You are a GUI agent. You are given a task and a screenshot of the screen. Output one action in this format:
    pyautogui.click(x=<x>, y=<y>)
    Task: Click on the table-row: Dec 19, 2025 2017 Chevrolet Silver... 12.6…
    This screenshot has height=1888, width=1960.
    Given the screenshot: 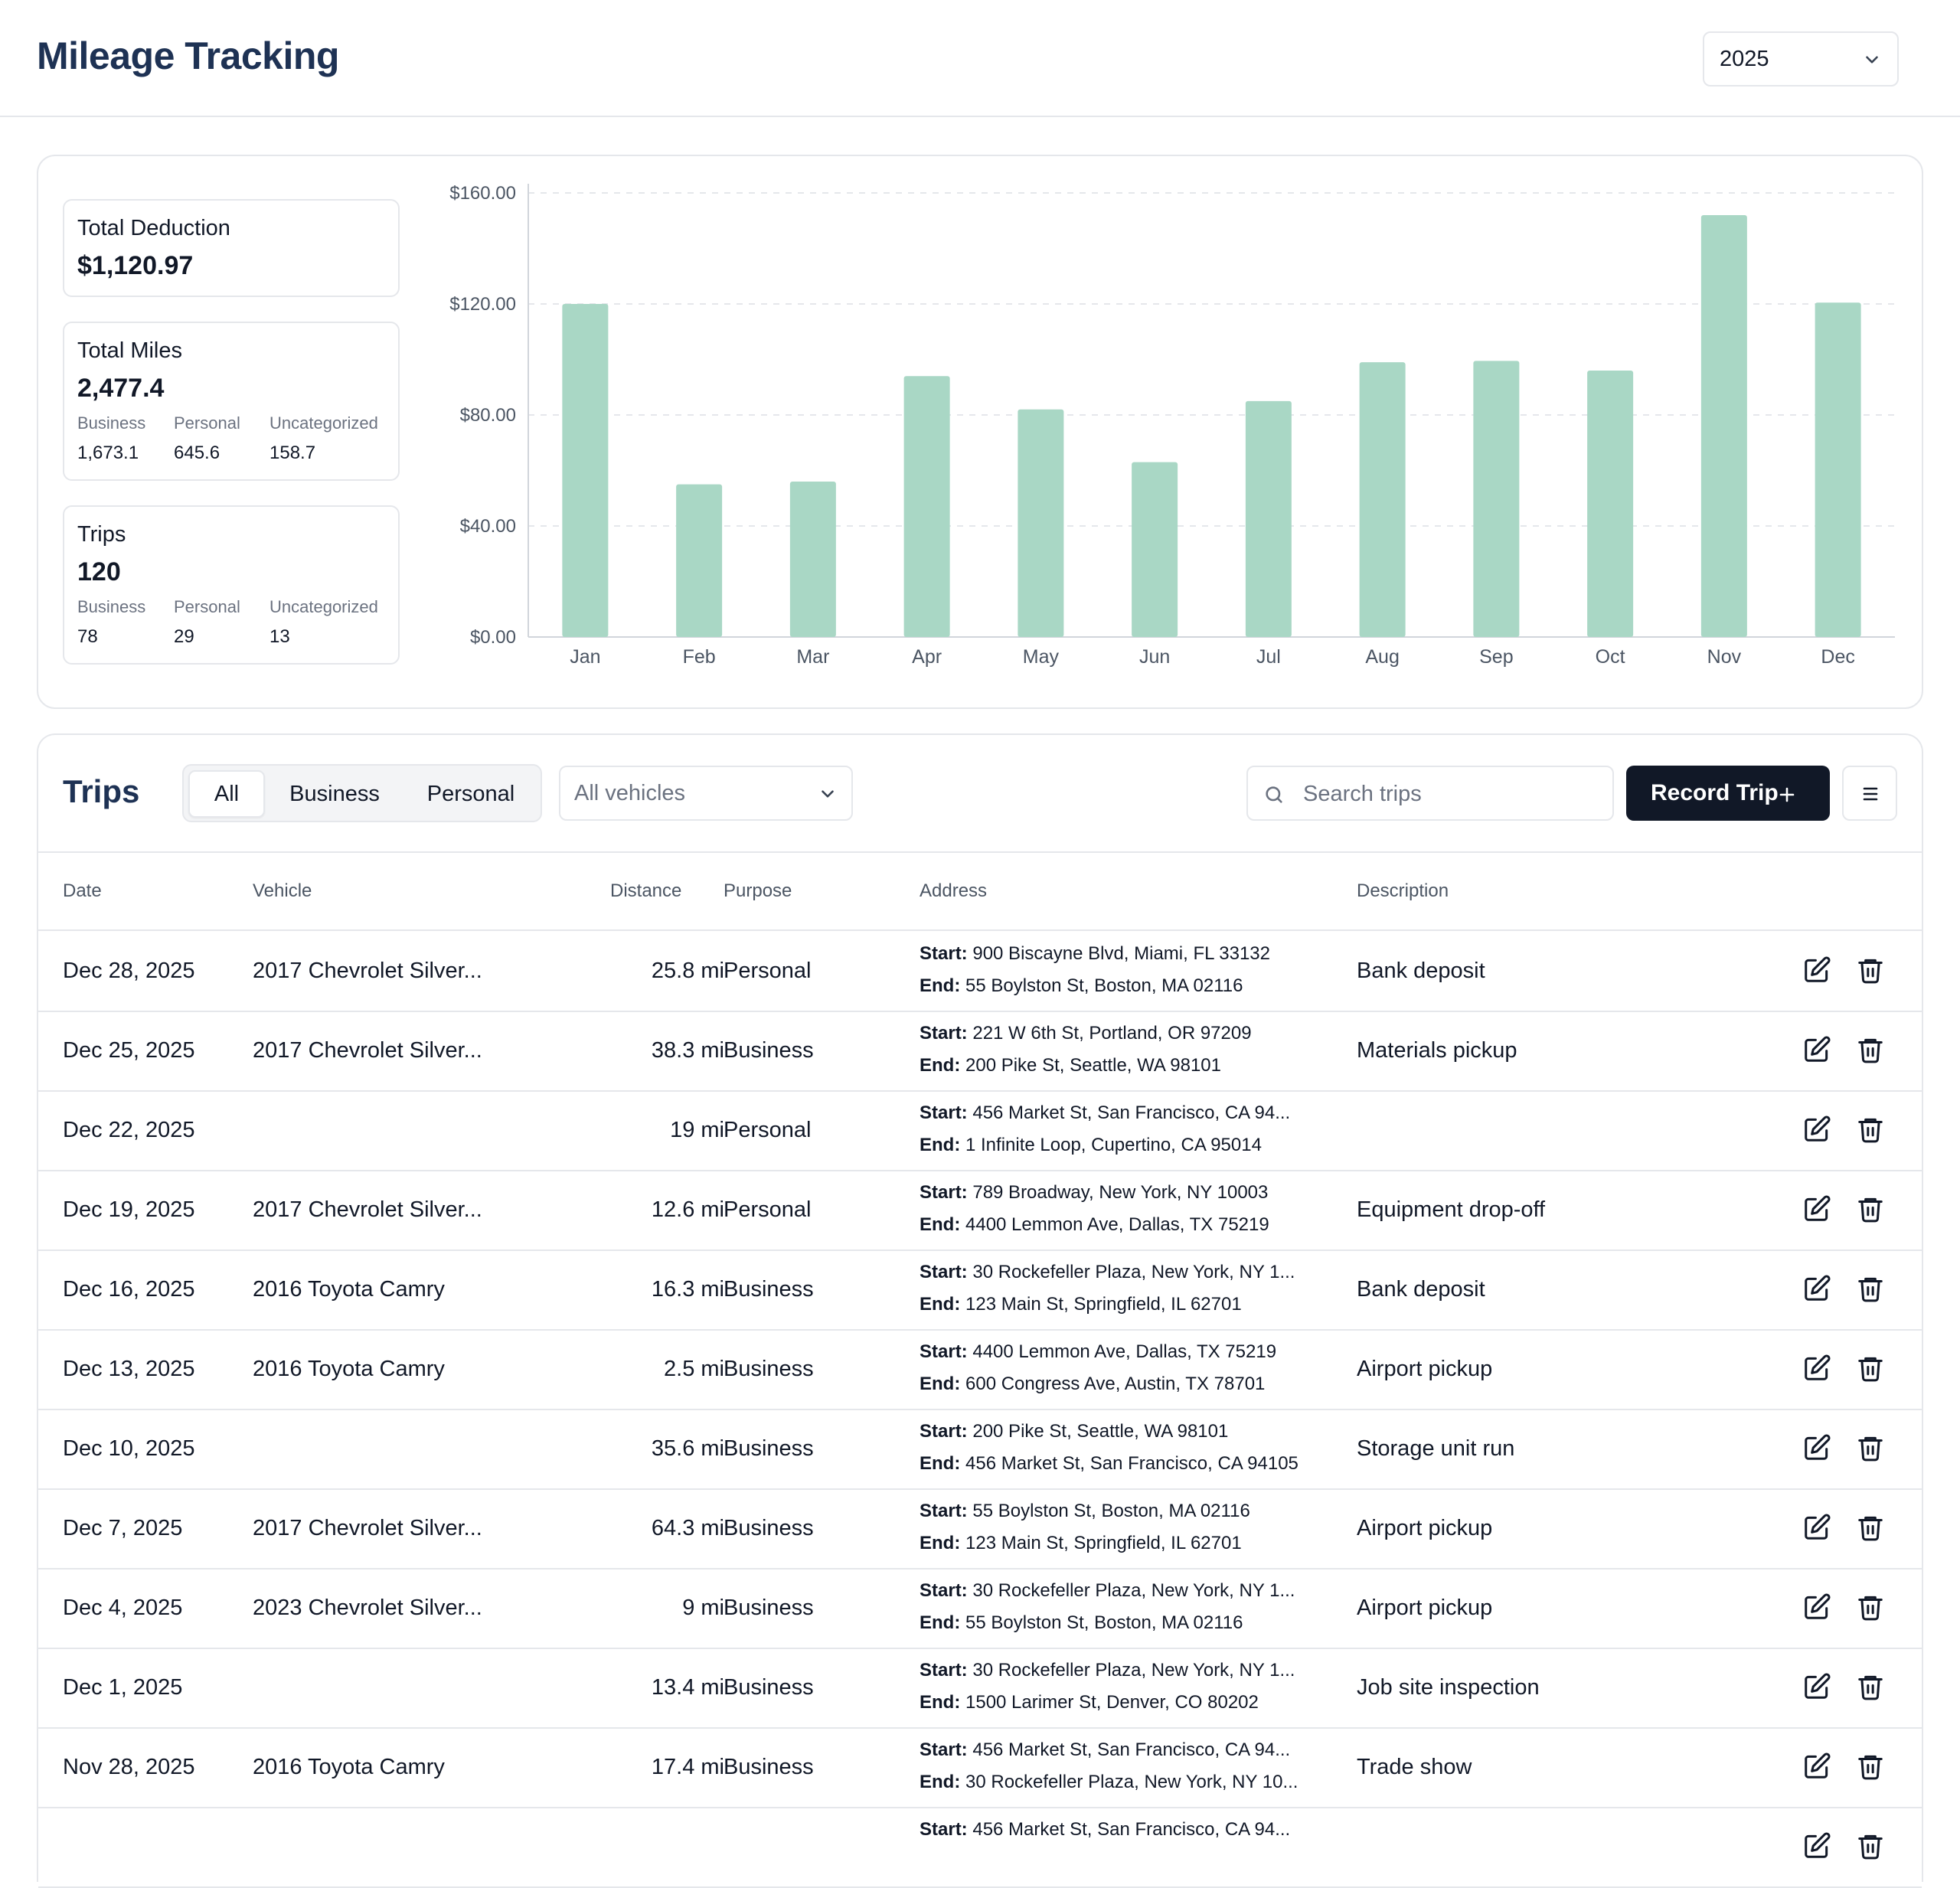 What is the action you would take?
    pyautogui.click(x=980, y=1211)
    